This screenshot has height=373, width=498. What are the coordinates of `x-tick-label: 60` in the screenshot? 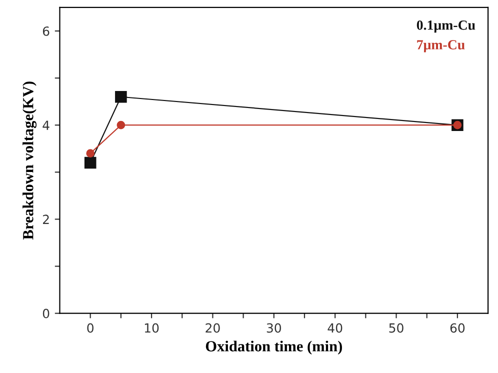 It's located at (457, 328).